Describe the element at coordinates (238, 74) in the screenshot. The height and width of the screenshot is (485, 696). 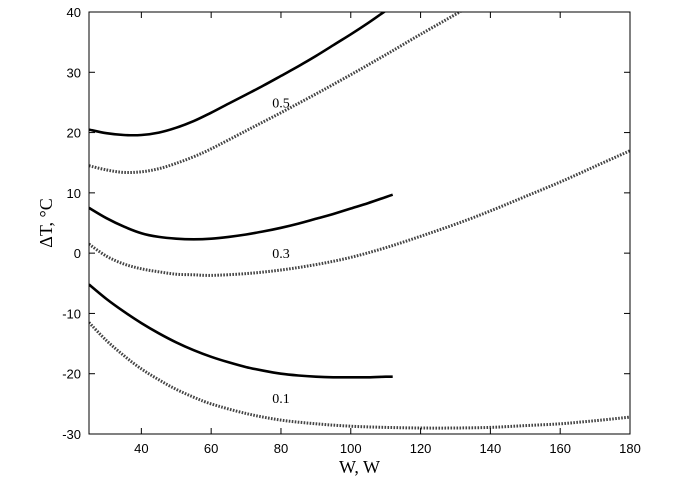
I see `series-line-1-solid` at that location.